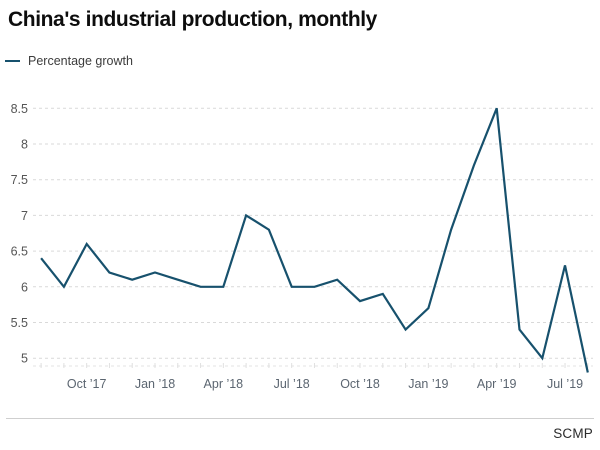 The image size is (600, 450). I want to click on x-axis-tick-label: Oct ’17, so click(87, 384).